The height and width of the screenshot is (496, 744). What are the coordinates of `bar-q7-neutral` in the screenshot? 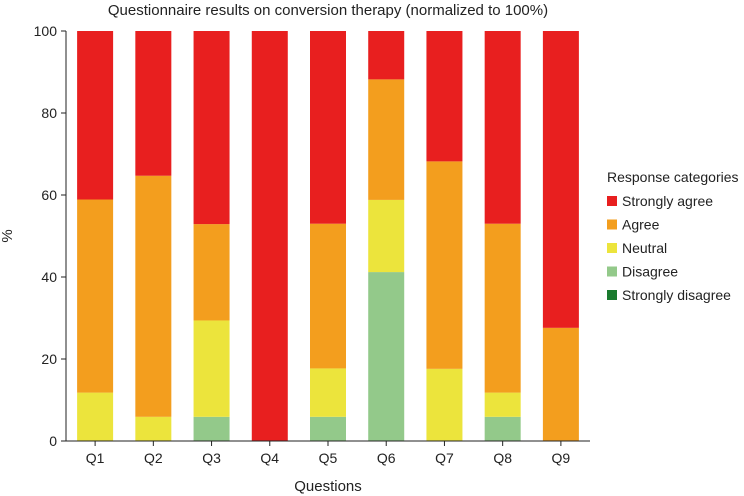 It's located at (444, 404).